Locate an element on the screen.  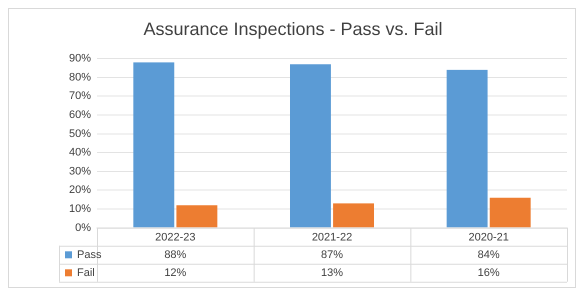
y-tick-label: 40% is located at coordinates (80, 152).